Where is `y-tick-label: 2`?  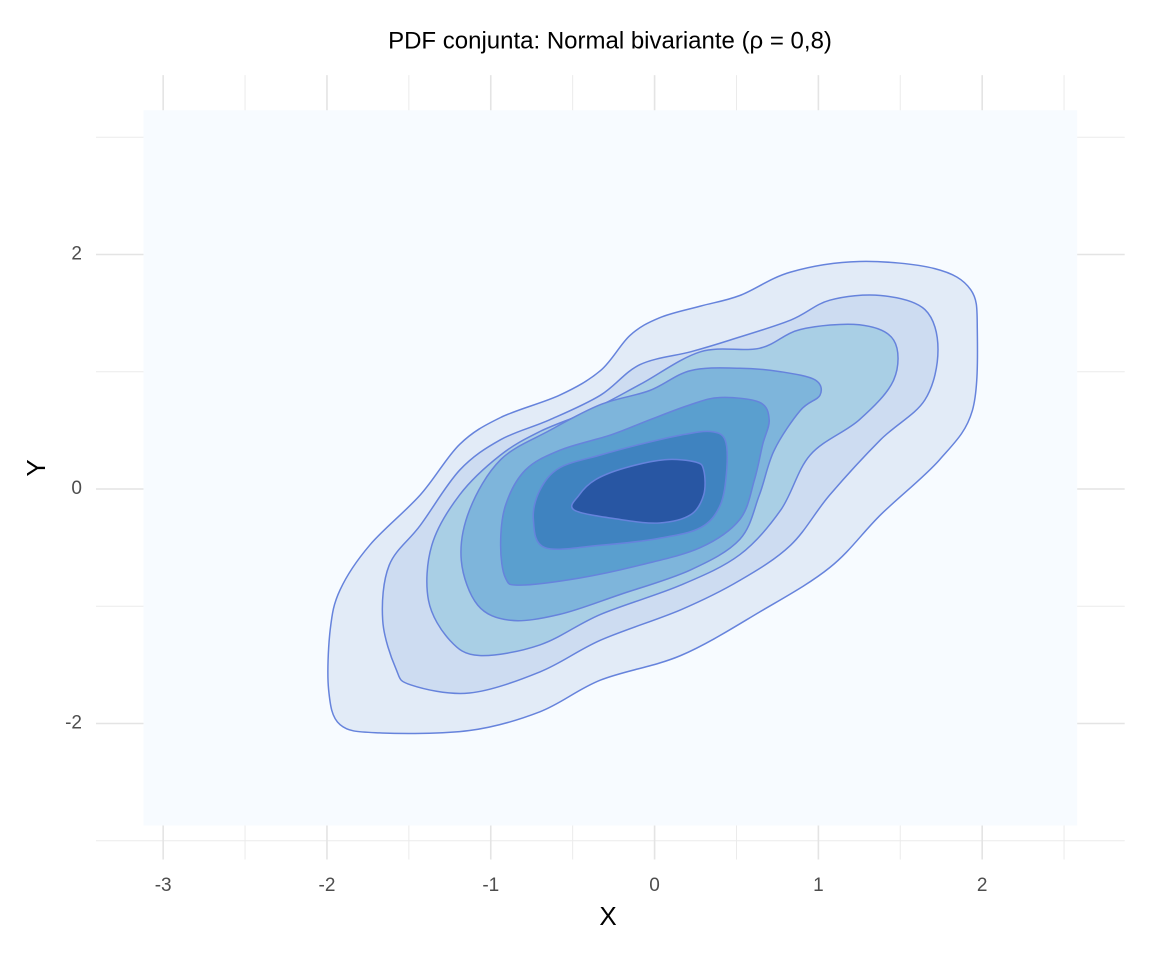
y-tick-label: 2 is located at coordinates (76, 254).